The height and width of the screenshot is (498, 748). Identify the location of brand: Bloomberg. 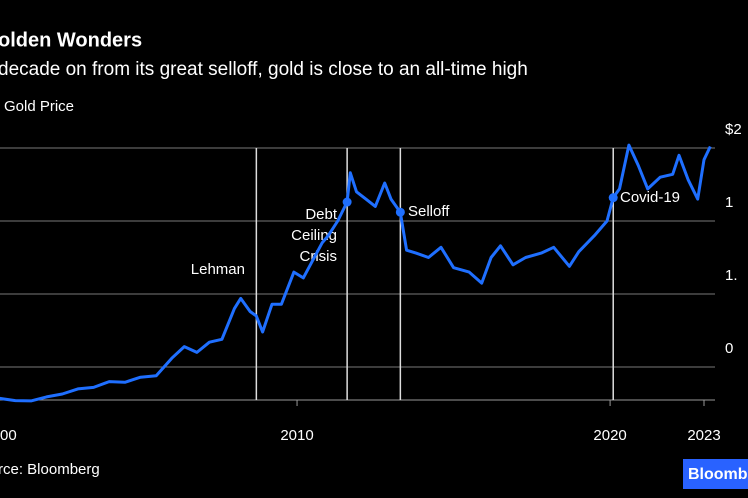
(718, 474).